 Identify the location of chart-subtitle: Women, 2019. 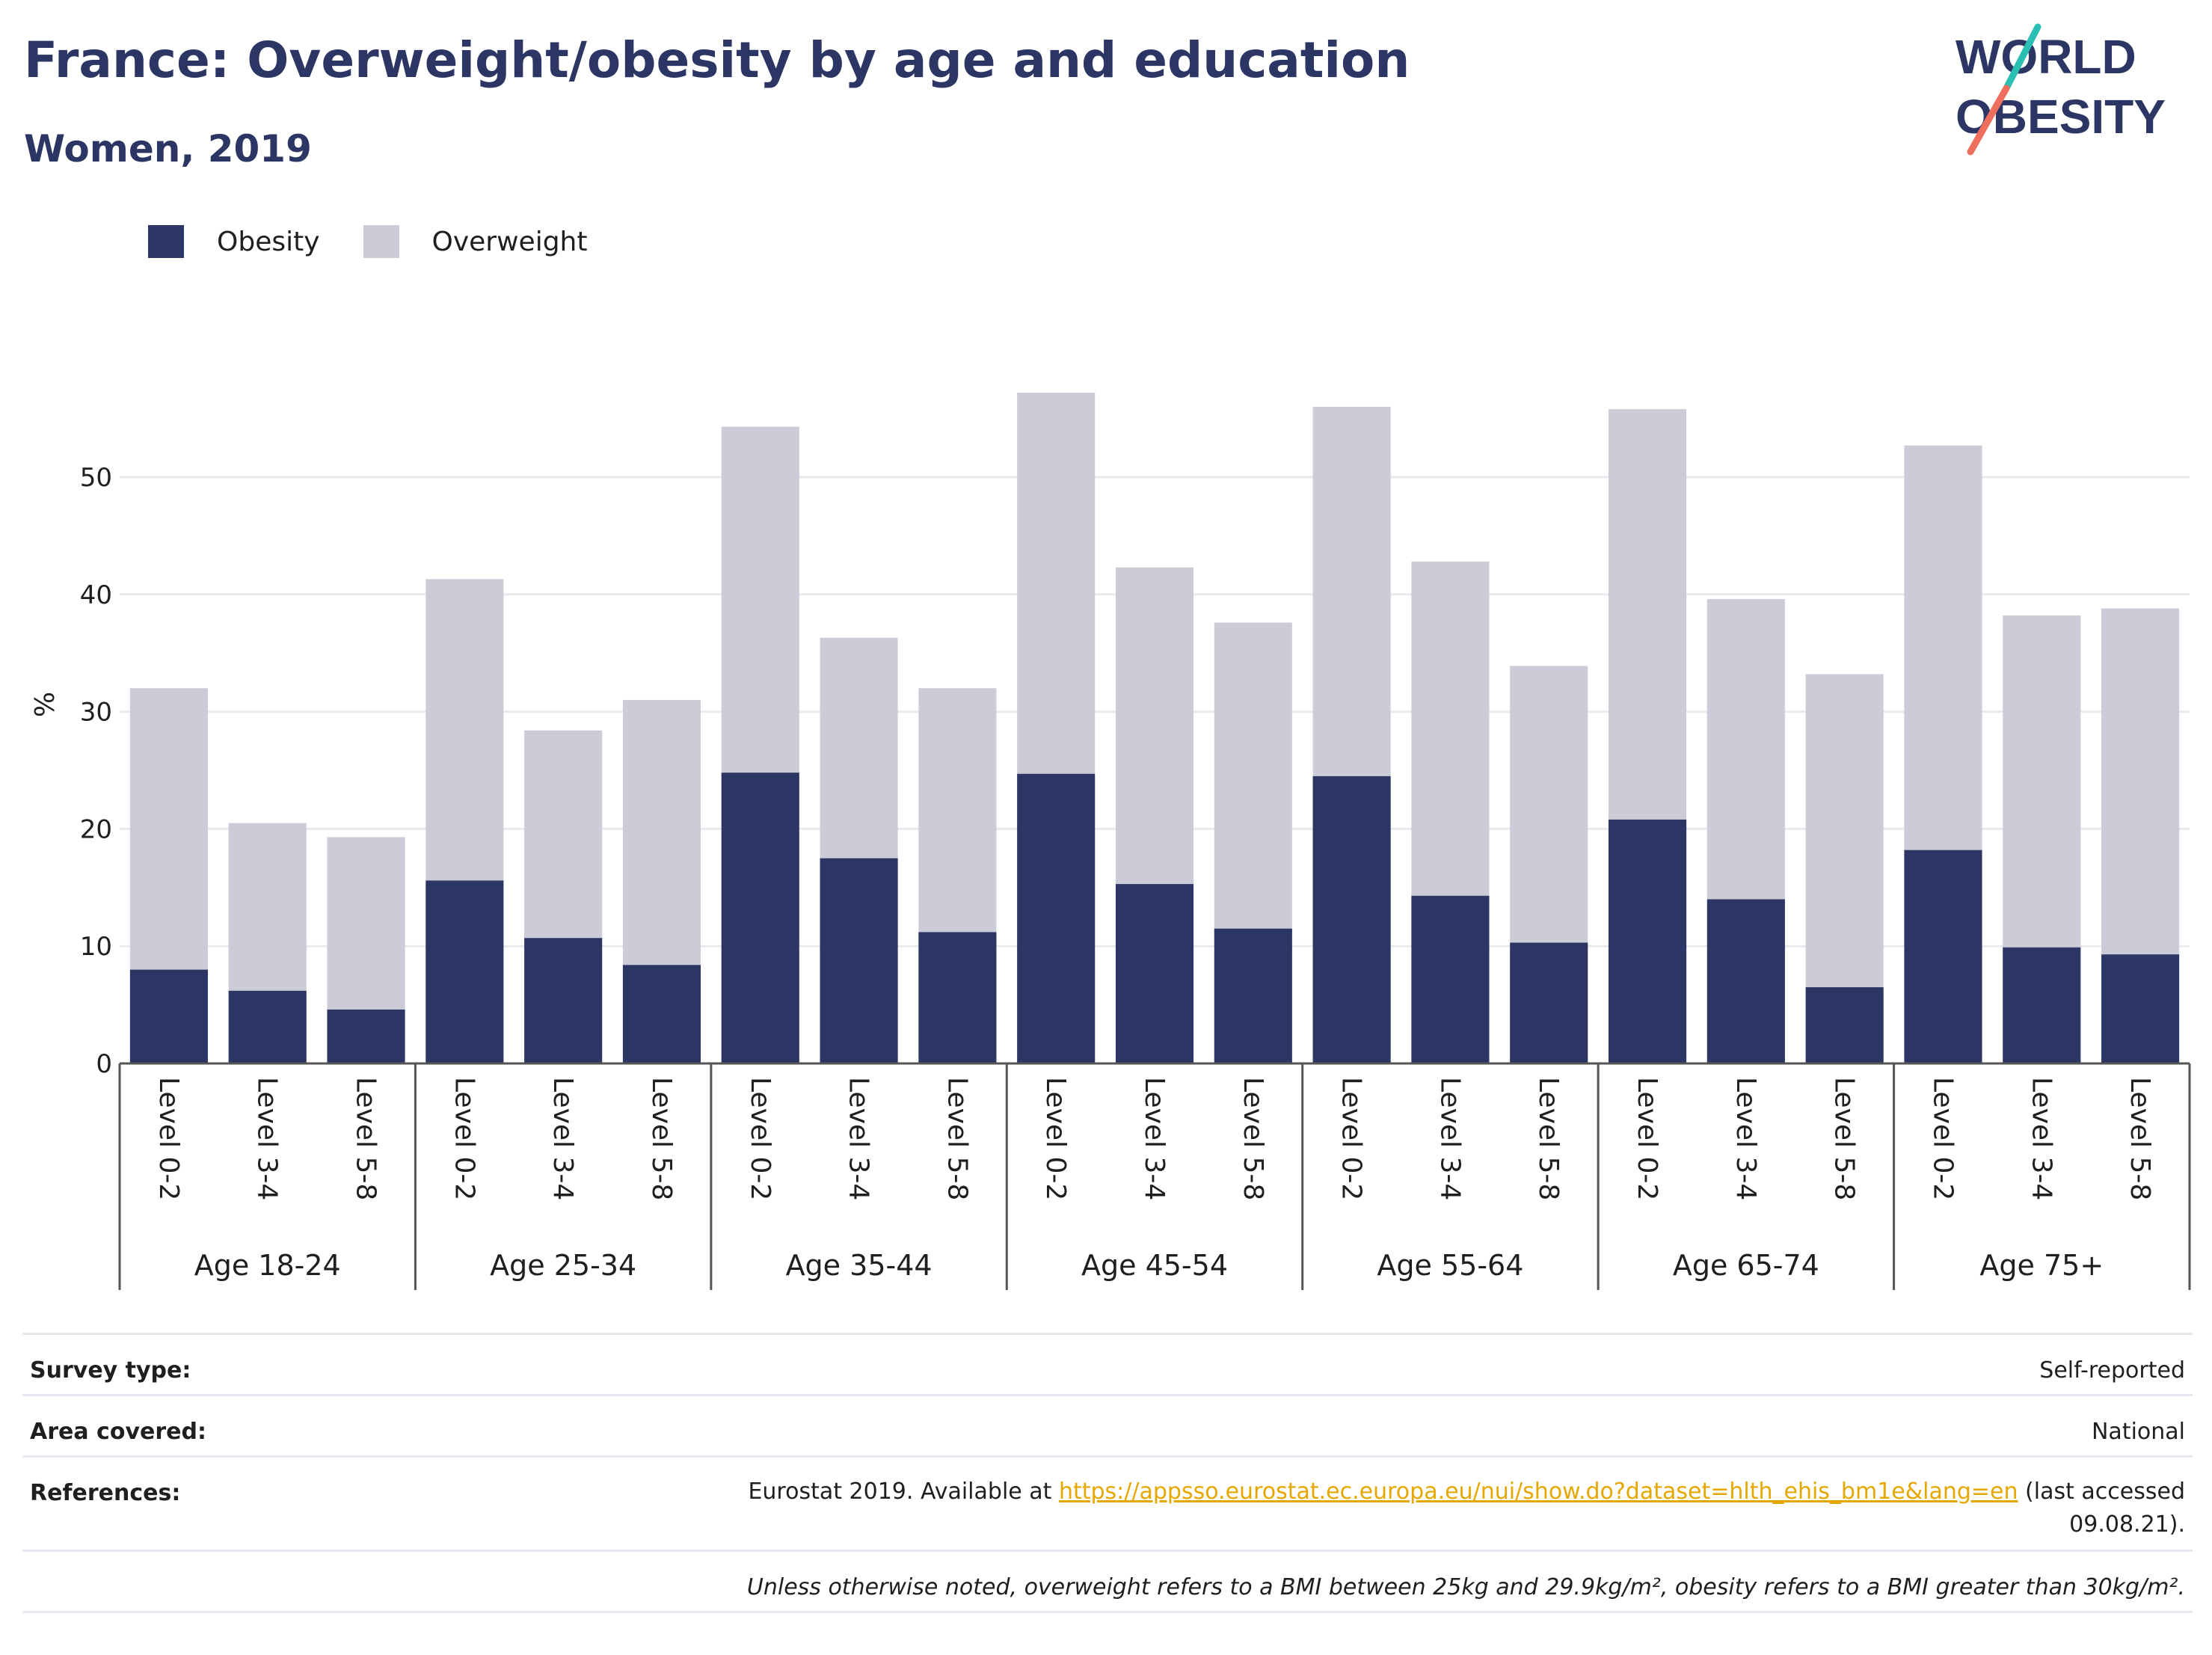
(168, 149).